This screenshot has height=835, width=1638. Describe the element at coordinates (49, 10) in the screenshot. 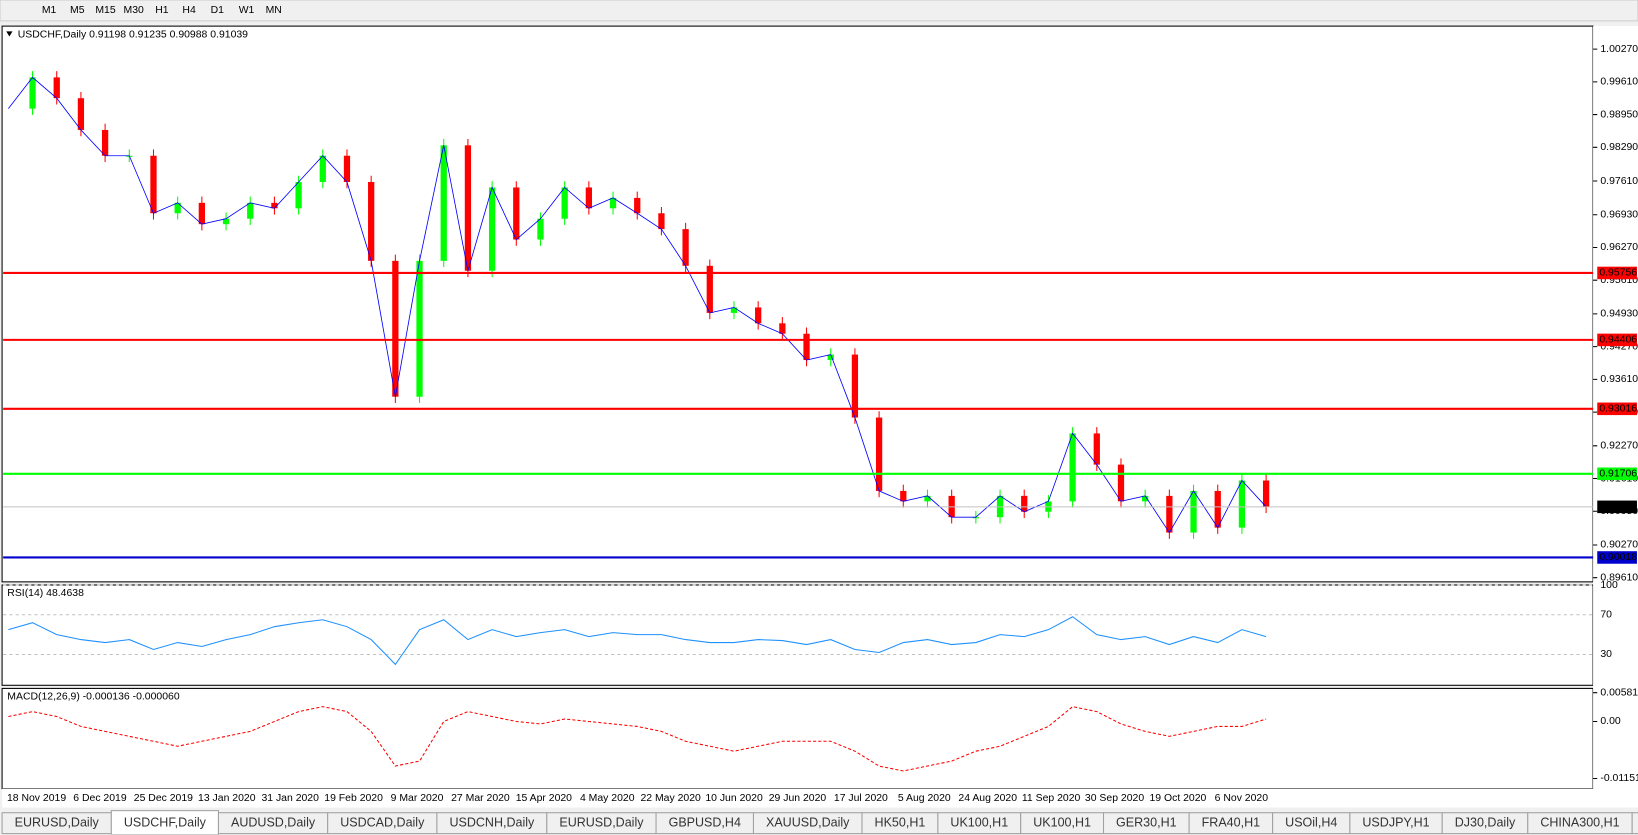

I see `timeframe-button: M1` at that location.